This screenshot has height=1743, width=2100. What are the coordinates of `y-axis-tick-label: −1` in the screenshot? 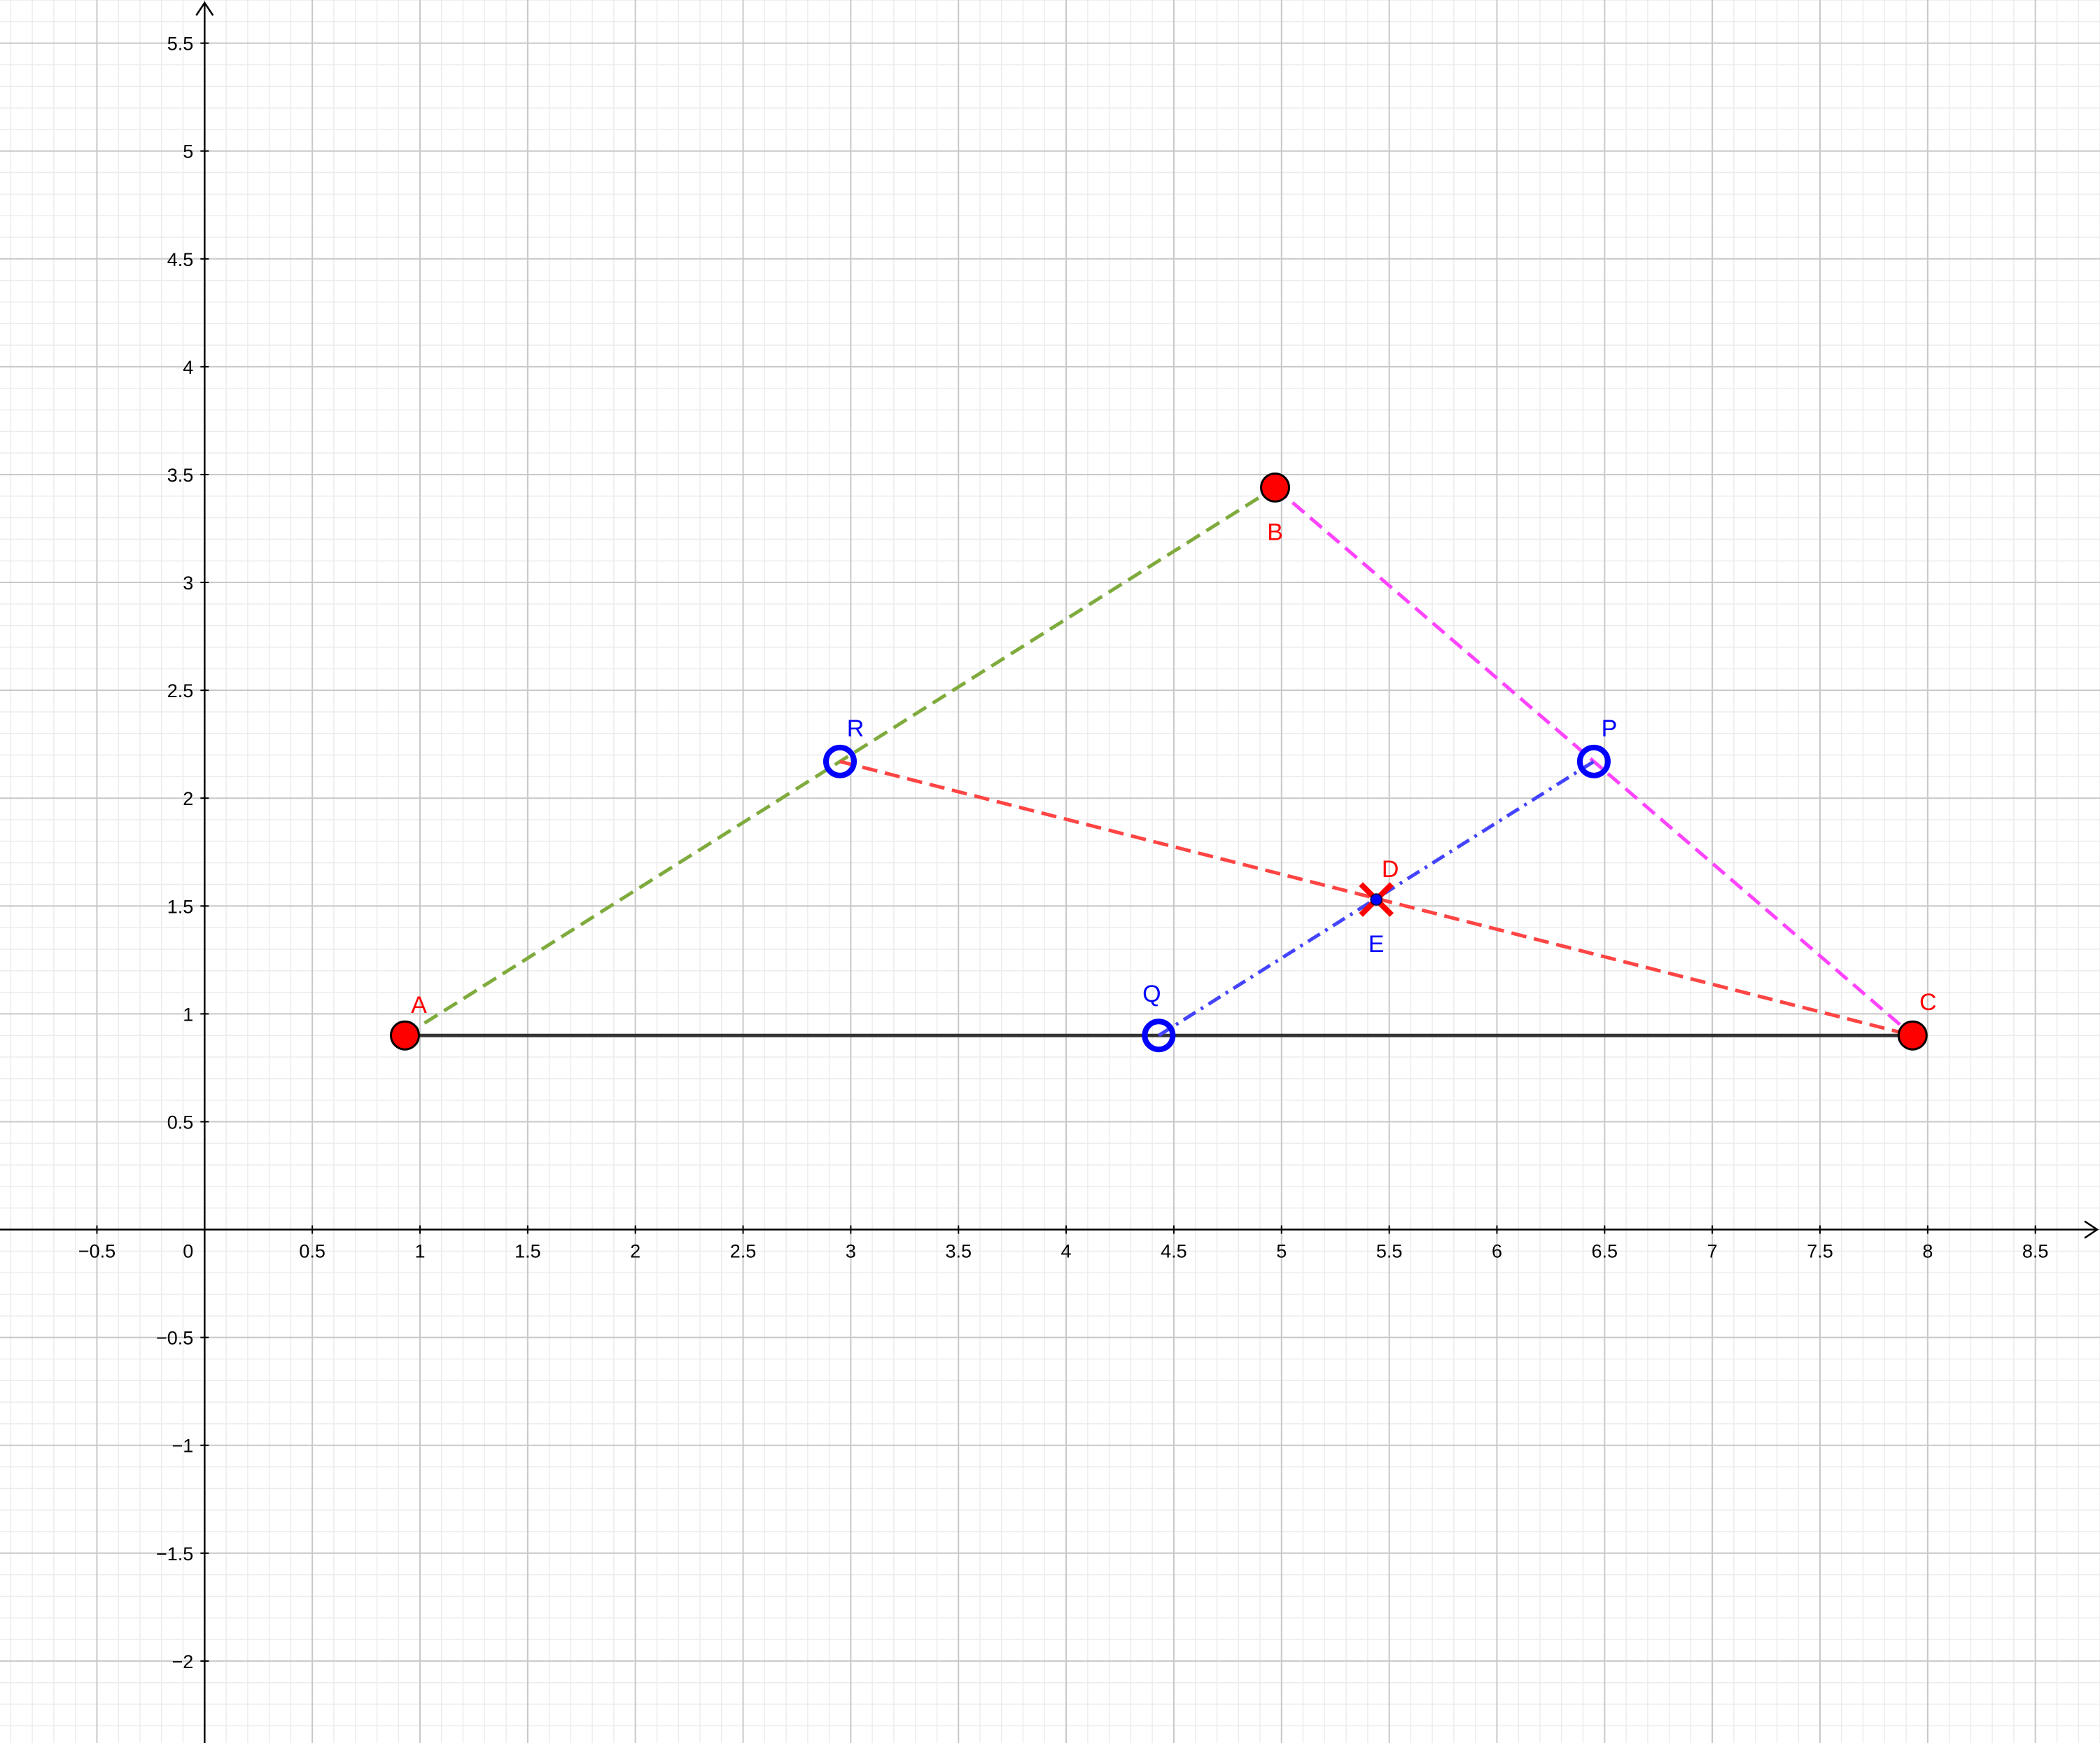 It's located at (183, 1446).